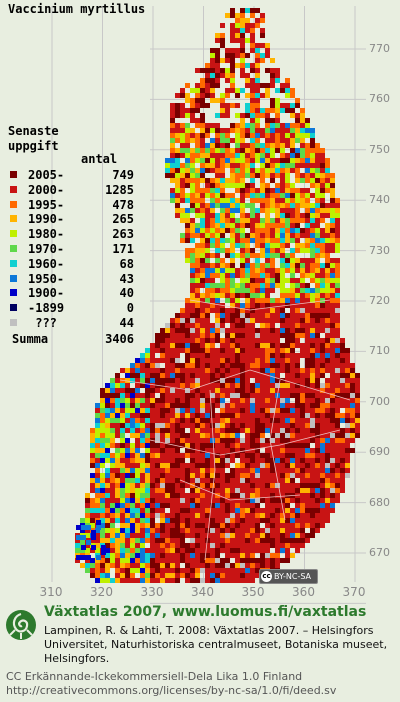 Image resolution: width=400 pixels, height=702 pixels. I want to click on legend-label: ???, so click(42, 323).